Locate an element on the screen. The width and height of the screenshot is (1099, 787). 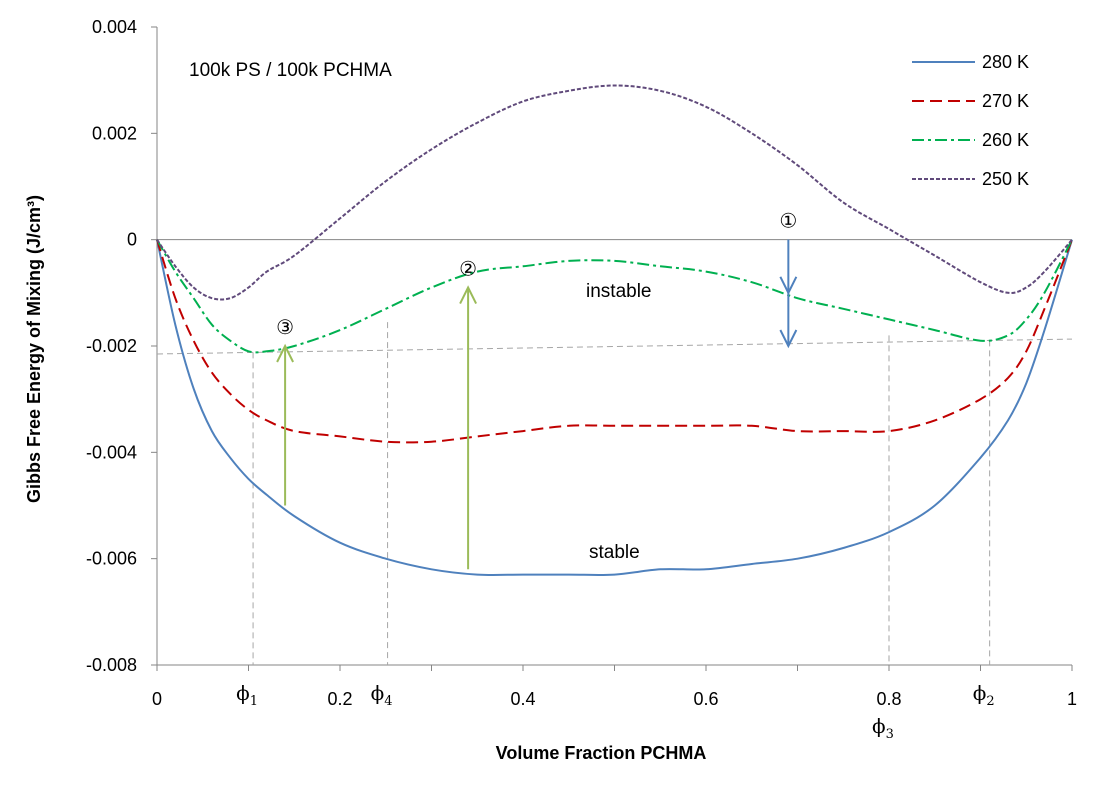
annotation-marker-label: ③ is located at coordinates (285, 327).